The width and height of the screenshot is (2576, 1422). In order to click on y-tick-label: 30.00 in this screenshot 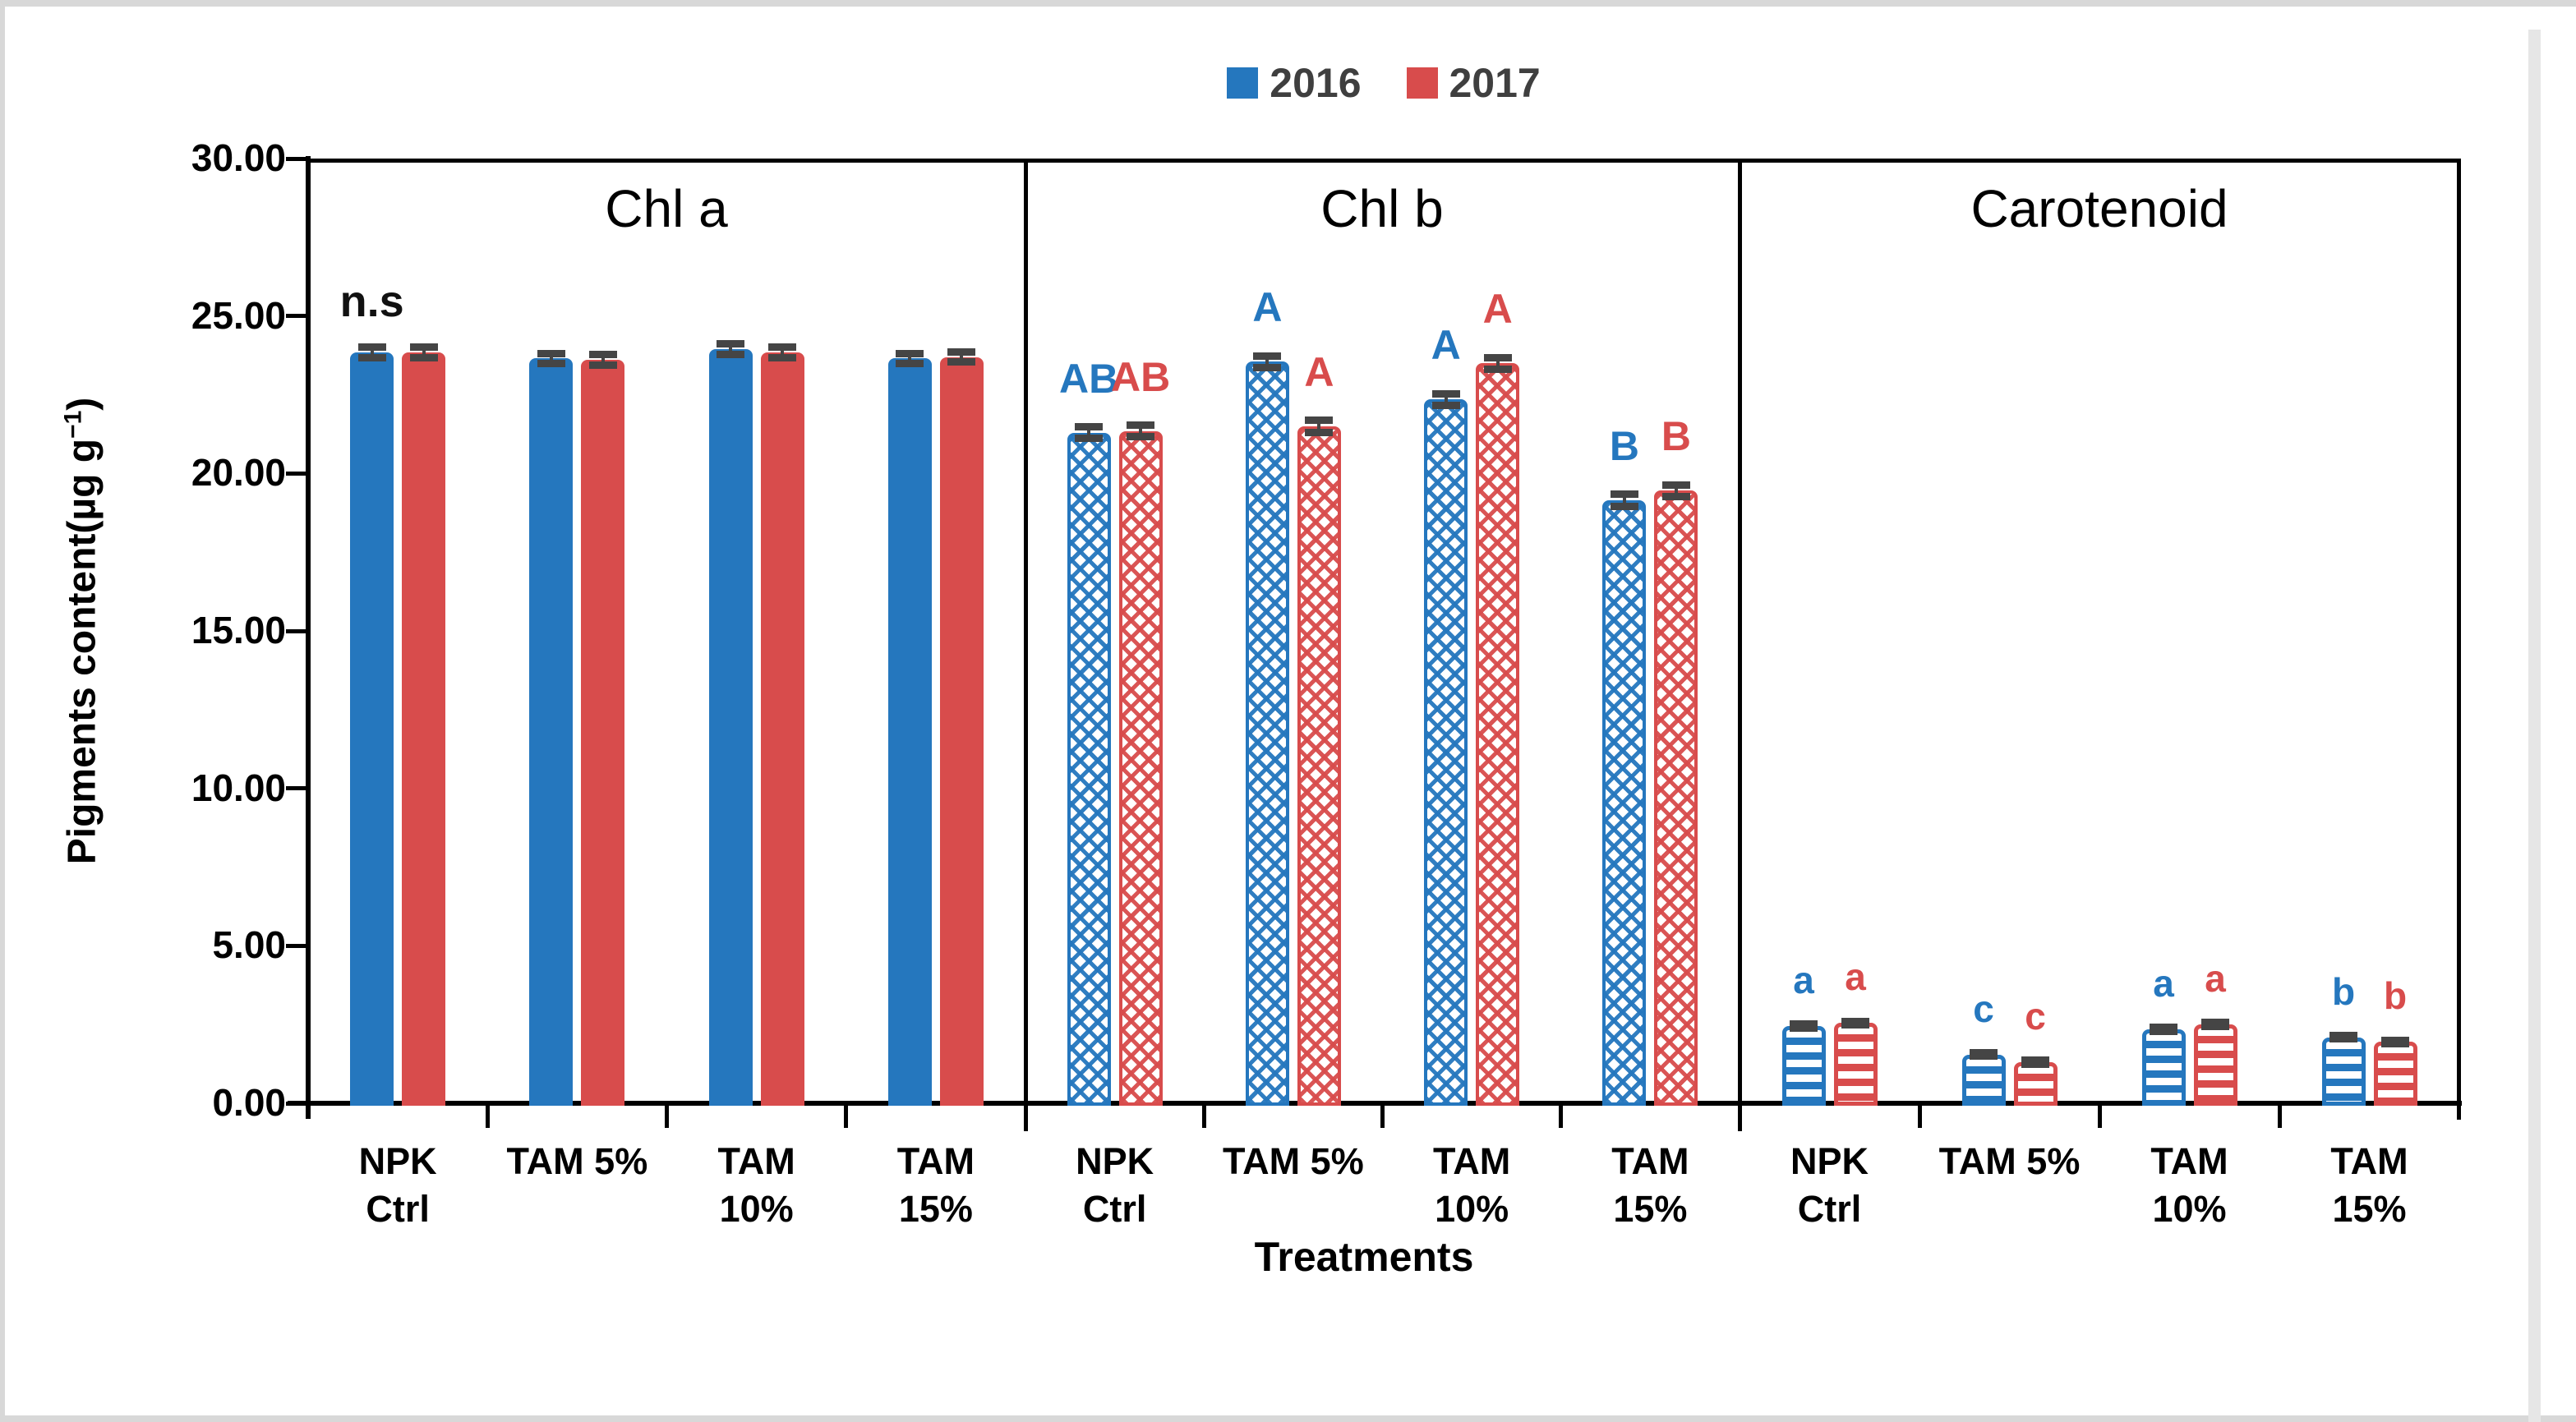, I will do `click(238, 157)`.